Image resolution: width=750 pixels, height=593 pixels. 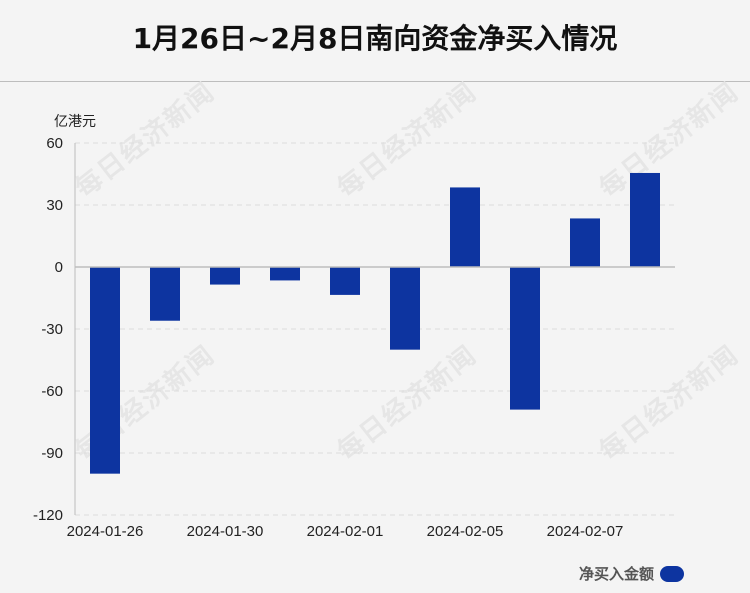 I want to click on x-tick-label: 2024-01-30, so click(x=225, y=531).